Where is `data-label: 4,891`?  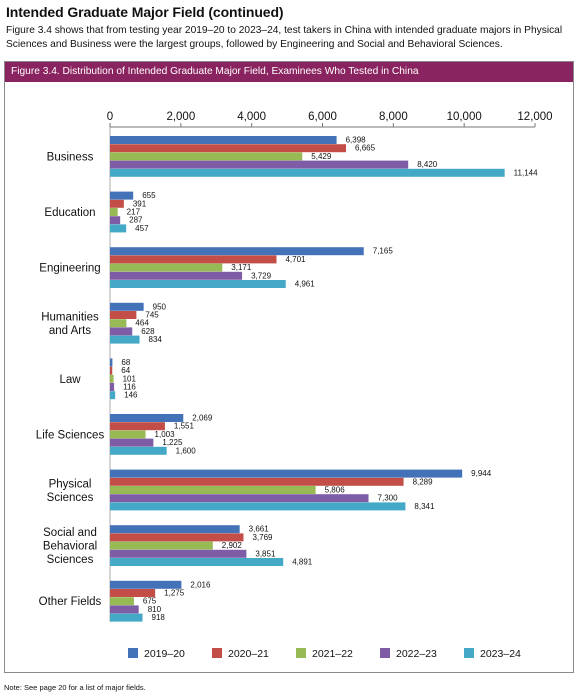 data-label: 4,891 is located at coordinates (302, 562).